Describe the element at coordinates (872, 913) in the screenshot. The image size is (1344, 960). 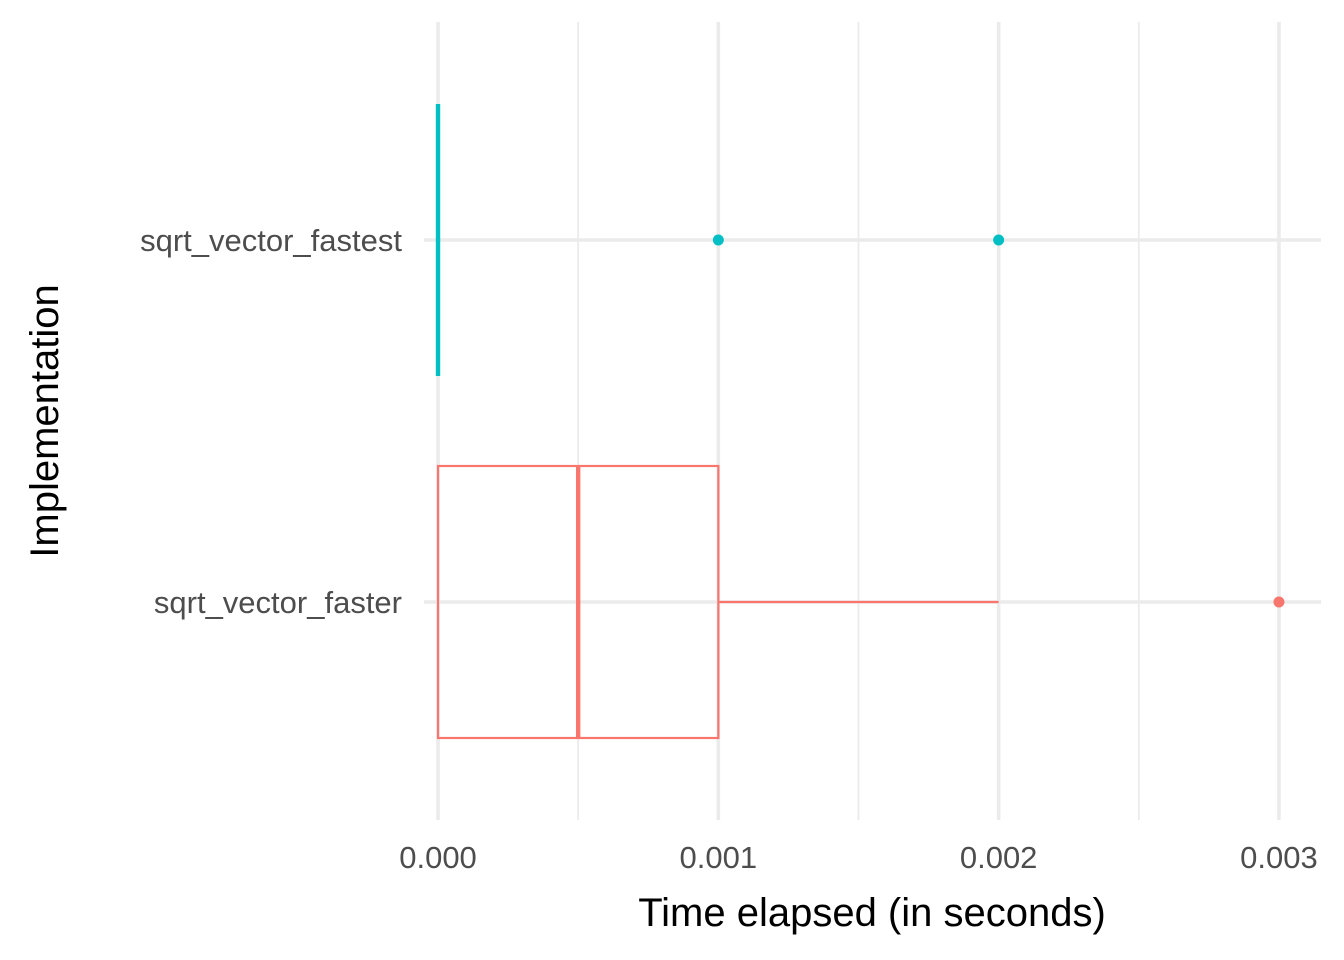
I see `x-axis-title: Time elapsed (in seconds)` at that location.